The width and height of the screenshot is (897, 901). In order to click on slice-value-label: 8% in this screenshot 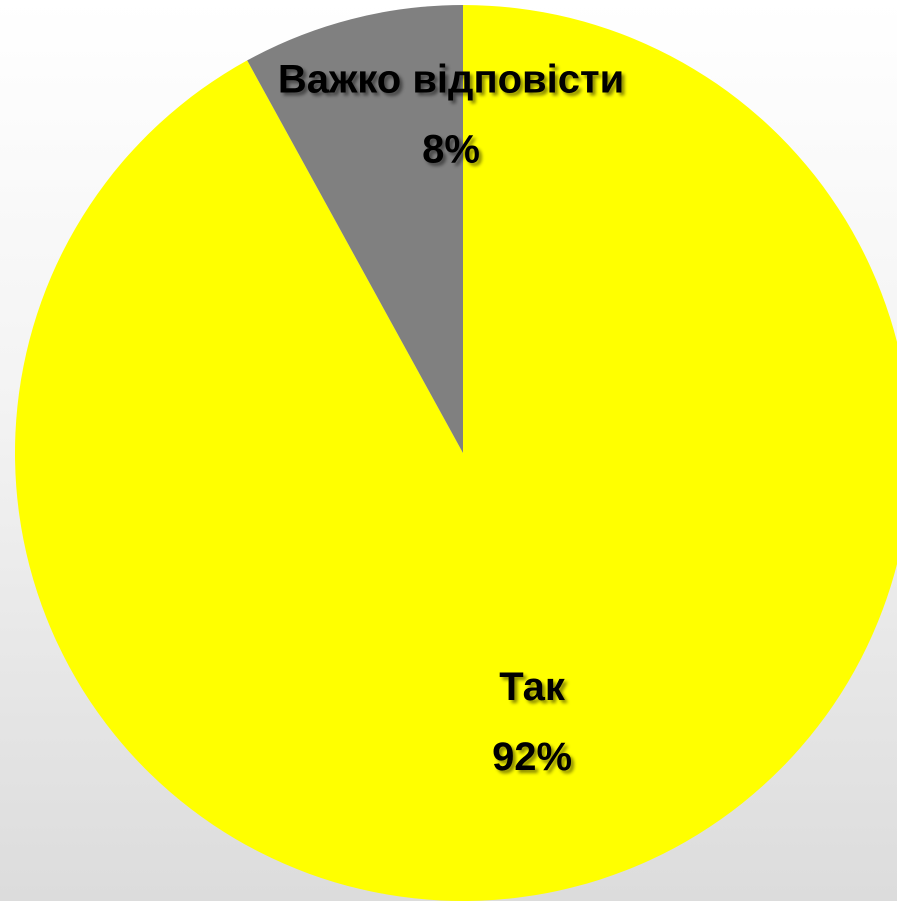, I will do `click(451, 150)`.